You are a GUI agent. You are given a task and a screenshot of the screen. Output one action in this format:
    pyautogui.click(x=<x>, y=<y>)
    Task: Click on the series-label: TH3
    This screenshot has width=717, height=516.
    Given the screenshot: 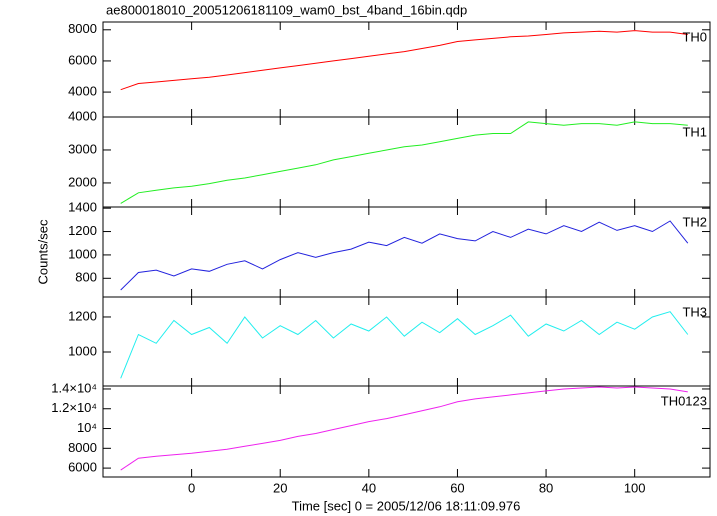 What is the action you would take?
    pyautogui.click(x=694, y=311)
    